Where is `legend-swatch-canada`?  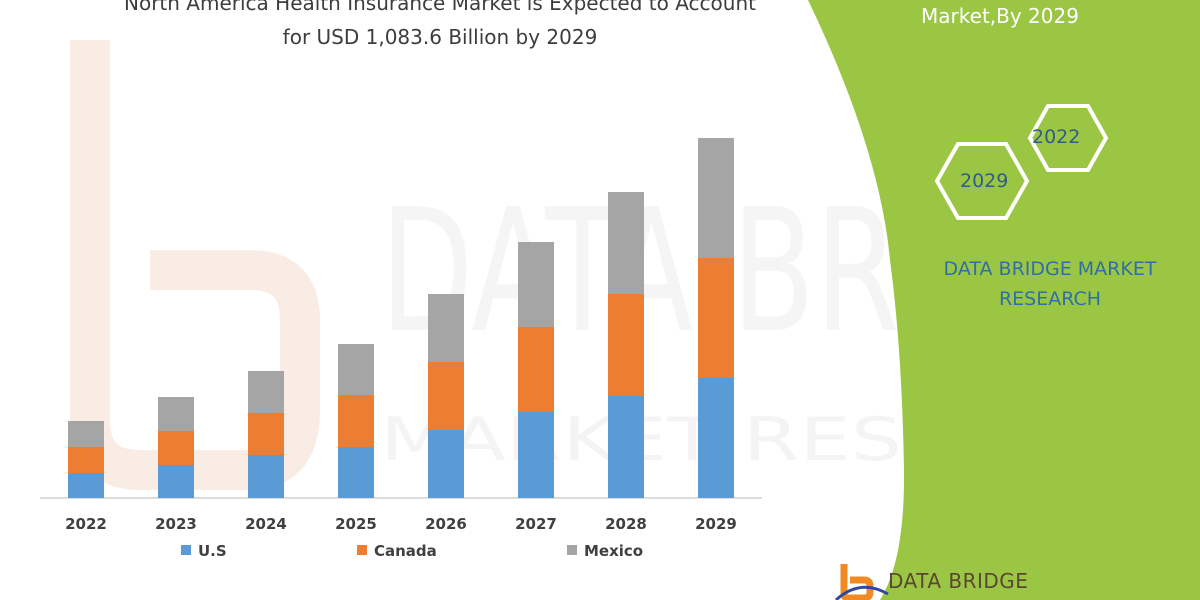 legend-swatch-canada is located at coordinates (362, 550).